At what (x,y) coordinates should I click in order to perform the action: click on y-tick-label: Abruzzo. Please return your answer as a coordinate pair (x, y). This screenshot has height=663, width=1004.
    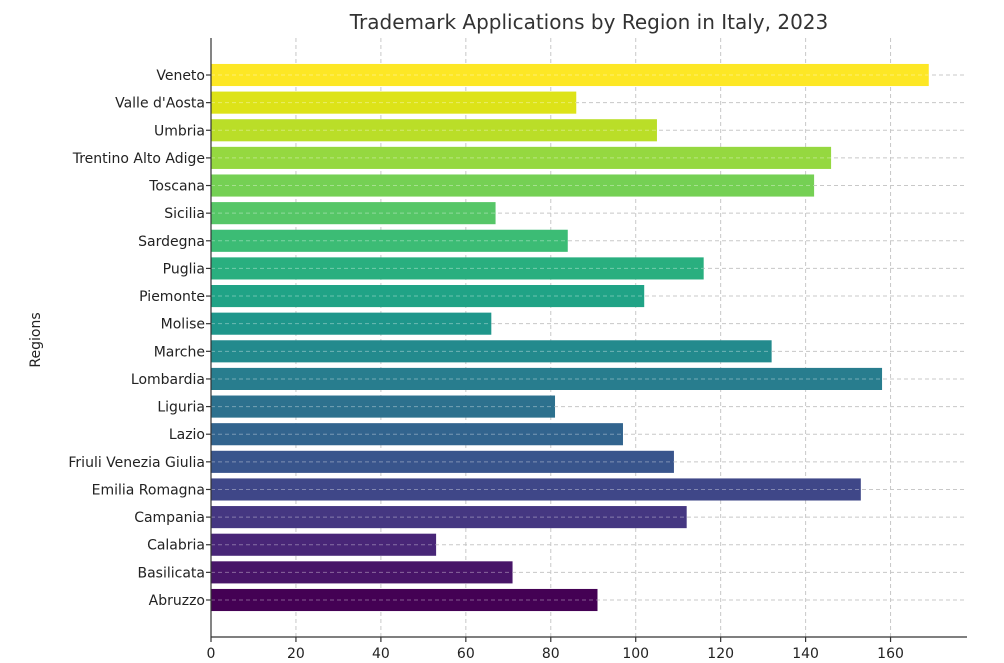
    Looking at the image, I should click on (177, 601).